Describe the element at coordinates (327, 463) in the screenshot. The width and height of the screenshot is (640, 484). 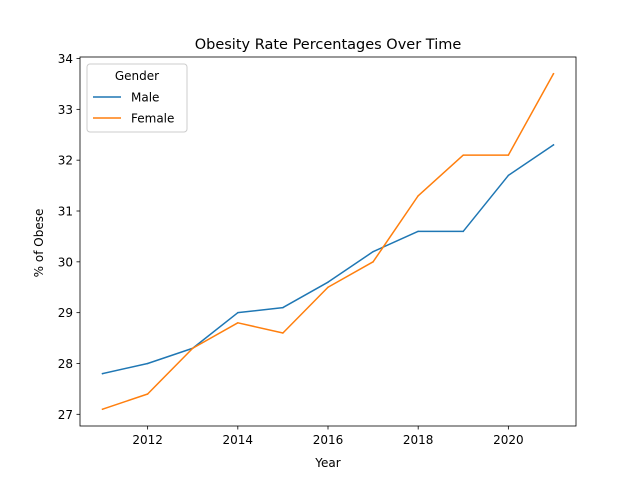
I see `x-axis-label: Year` at that location.